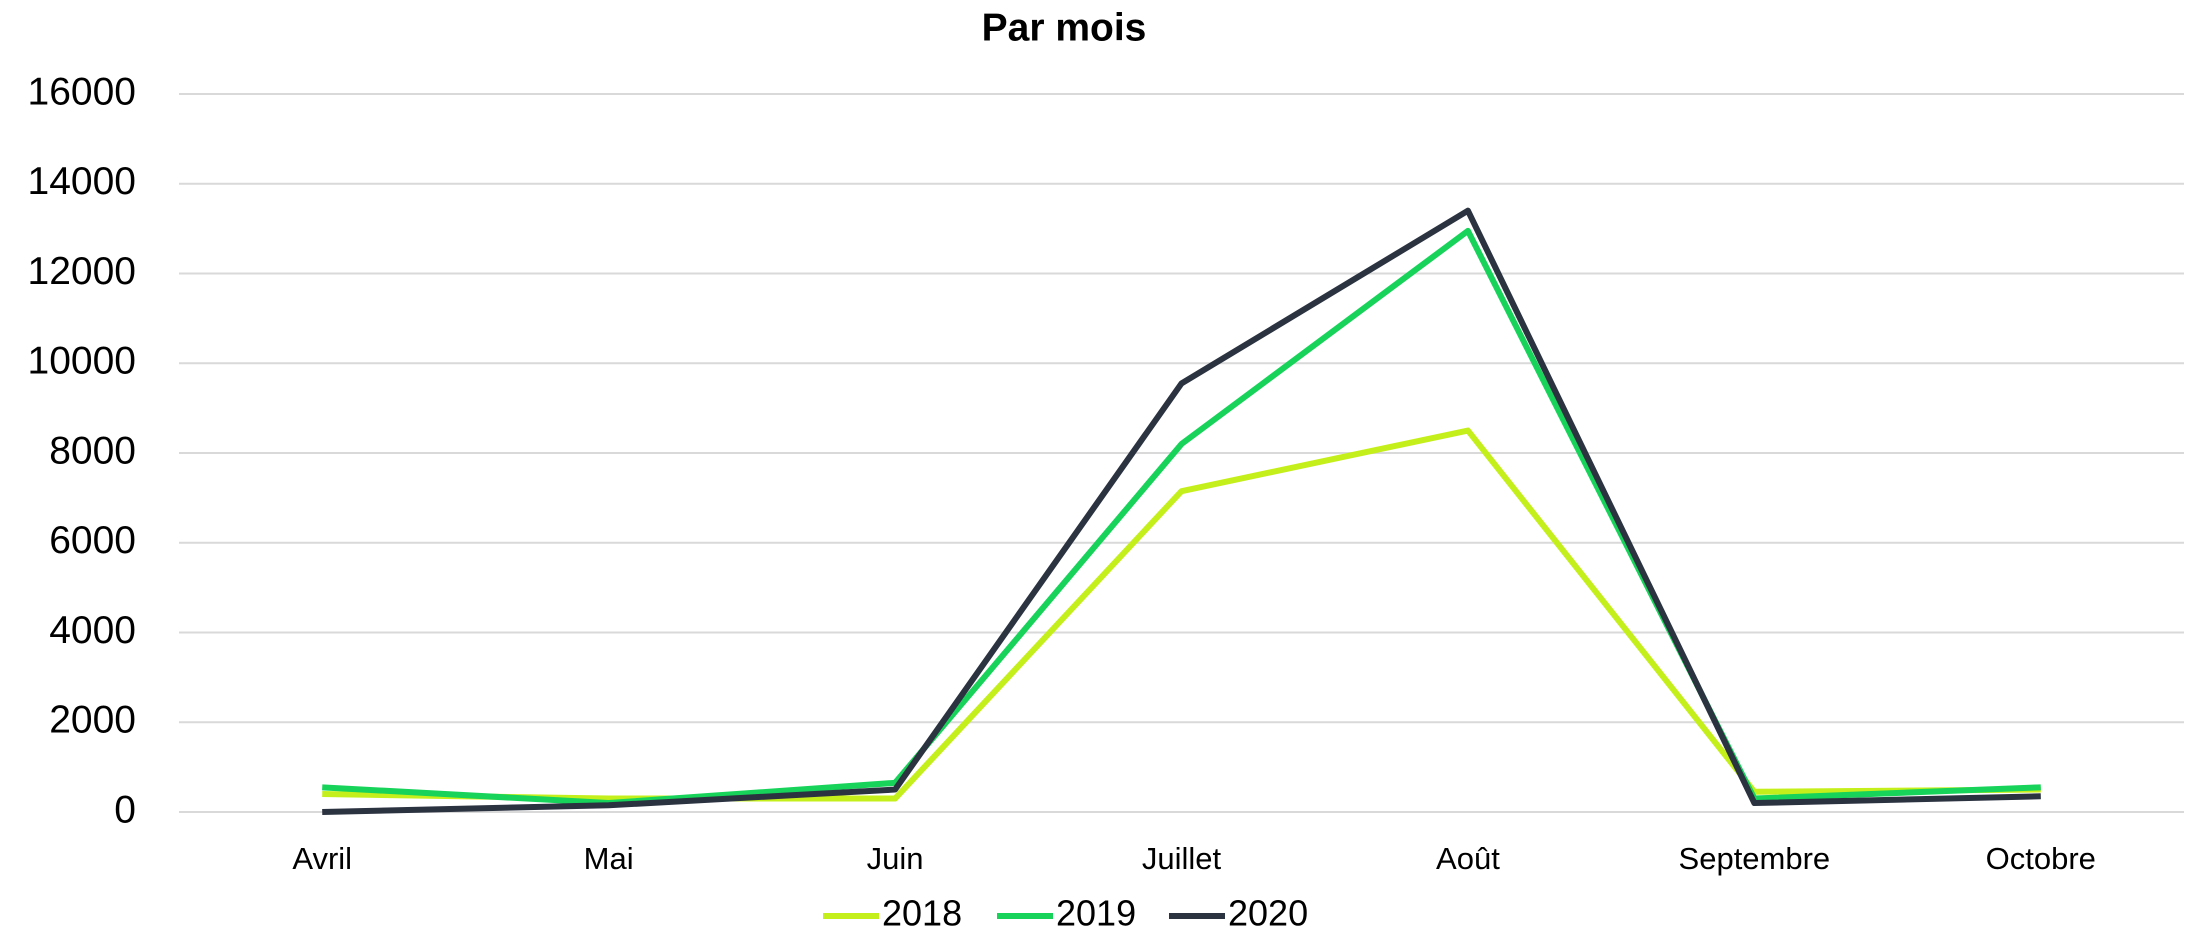  Describe the element at coordinates (82, 271) in the screenshot. I see `y-tick-label: 12000` at that location.